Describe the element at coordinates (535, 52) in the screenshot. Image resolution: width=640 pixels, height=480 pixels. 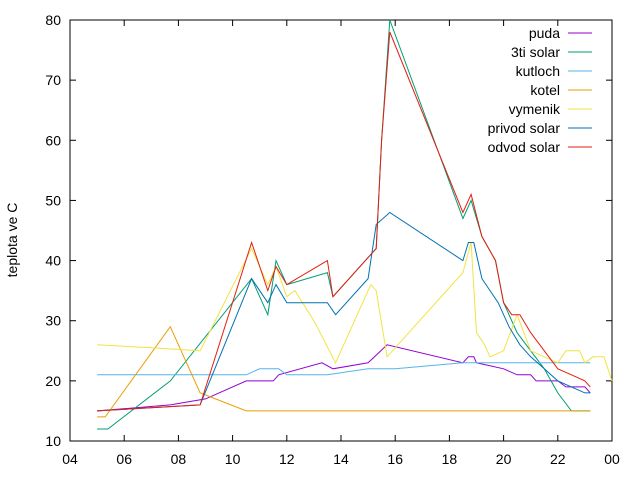
I see `legend-label: 3ti solar` at that location.